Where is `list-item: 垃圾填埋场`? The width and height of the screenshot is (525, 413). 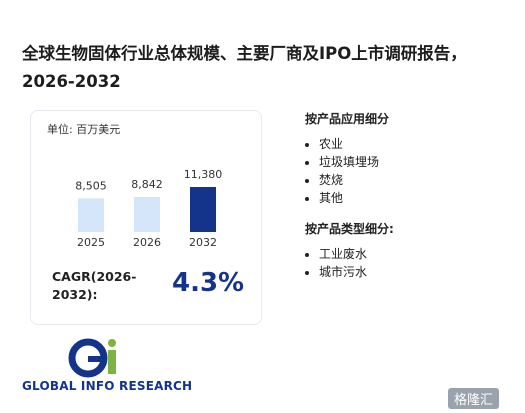
list-item: 垃圾填埋场 is located at coordinates (354, 162).